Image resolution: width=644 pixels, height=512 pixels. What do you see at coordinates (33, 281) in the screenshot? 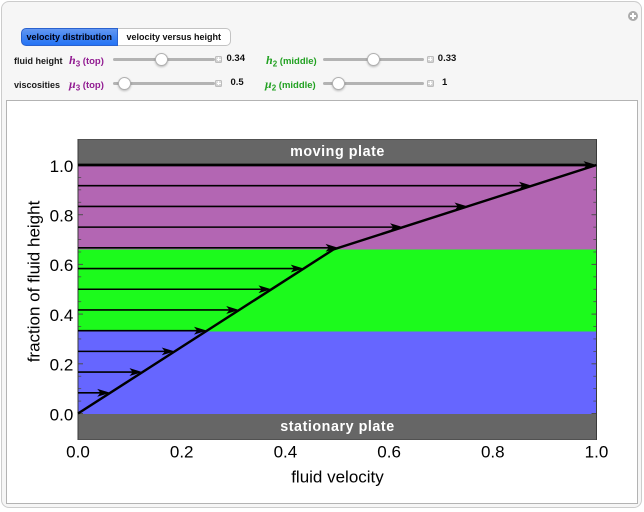
I see `svg-text: fraction of fluid height` at bounding box center [33, 281].